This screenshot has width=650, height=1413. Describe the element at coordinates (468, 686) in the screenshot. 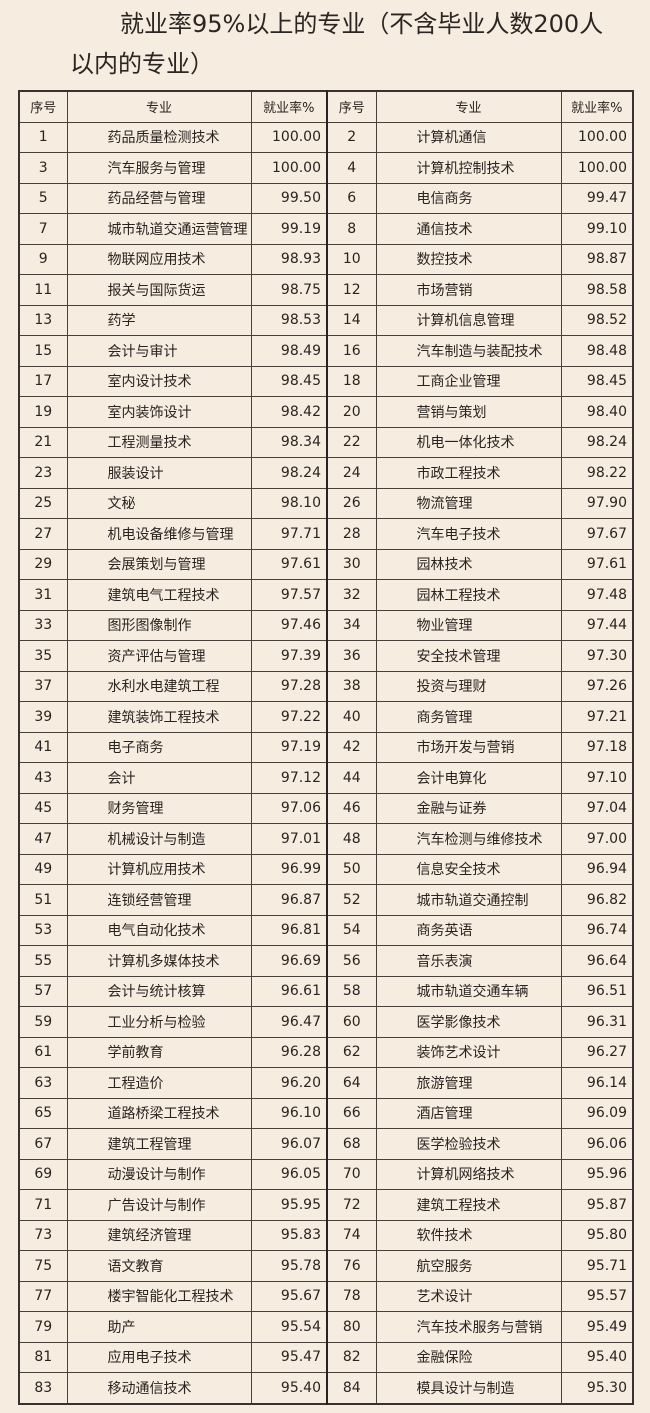

I see `major-name: 投资与理财` at that location.